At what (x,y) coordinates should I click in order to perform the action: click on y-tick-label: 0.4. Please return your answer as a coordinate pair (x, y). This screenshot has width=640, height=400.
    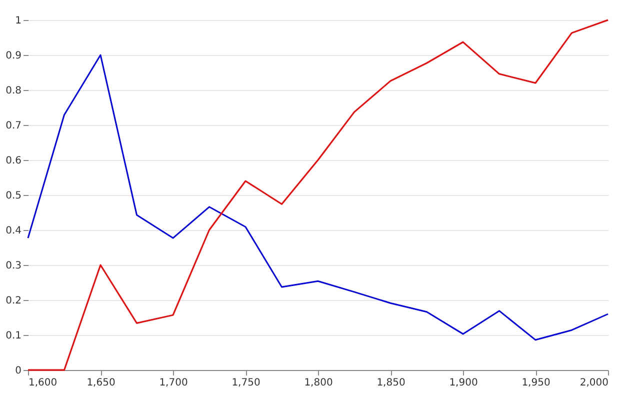
    Looking at the image, I should click on (14, 231).